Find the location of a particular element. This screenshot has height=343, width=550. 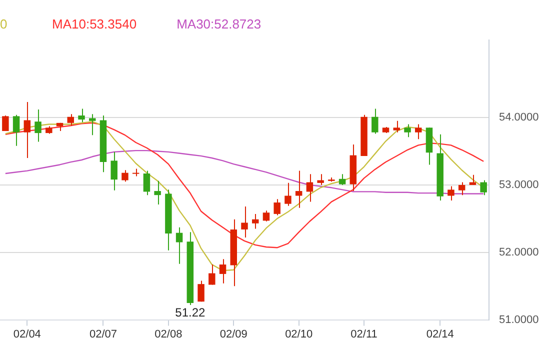

y-tick-label: 52.0000 is located at coordinates (519, 252).